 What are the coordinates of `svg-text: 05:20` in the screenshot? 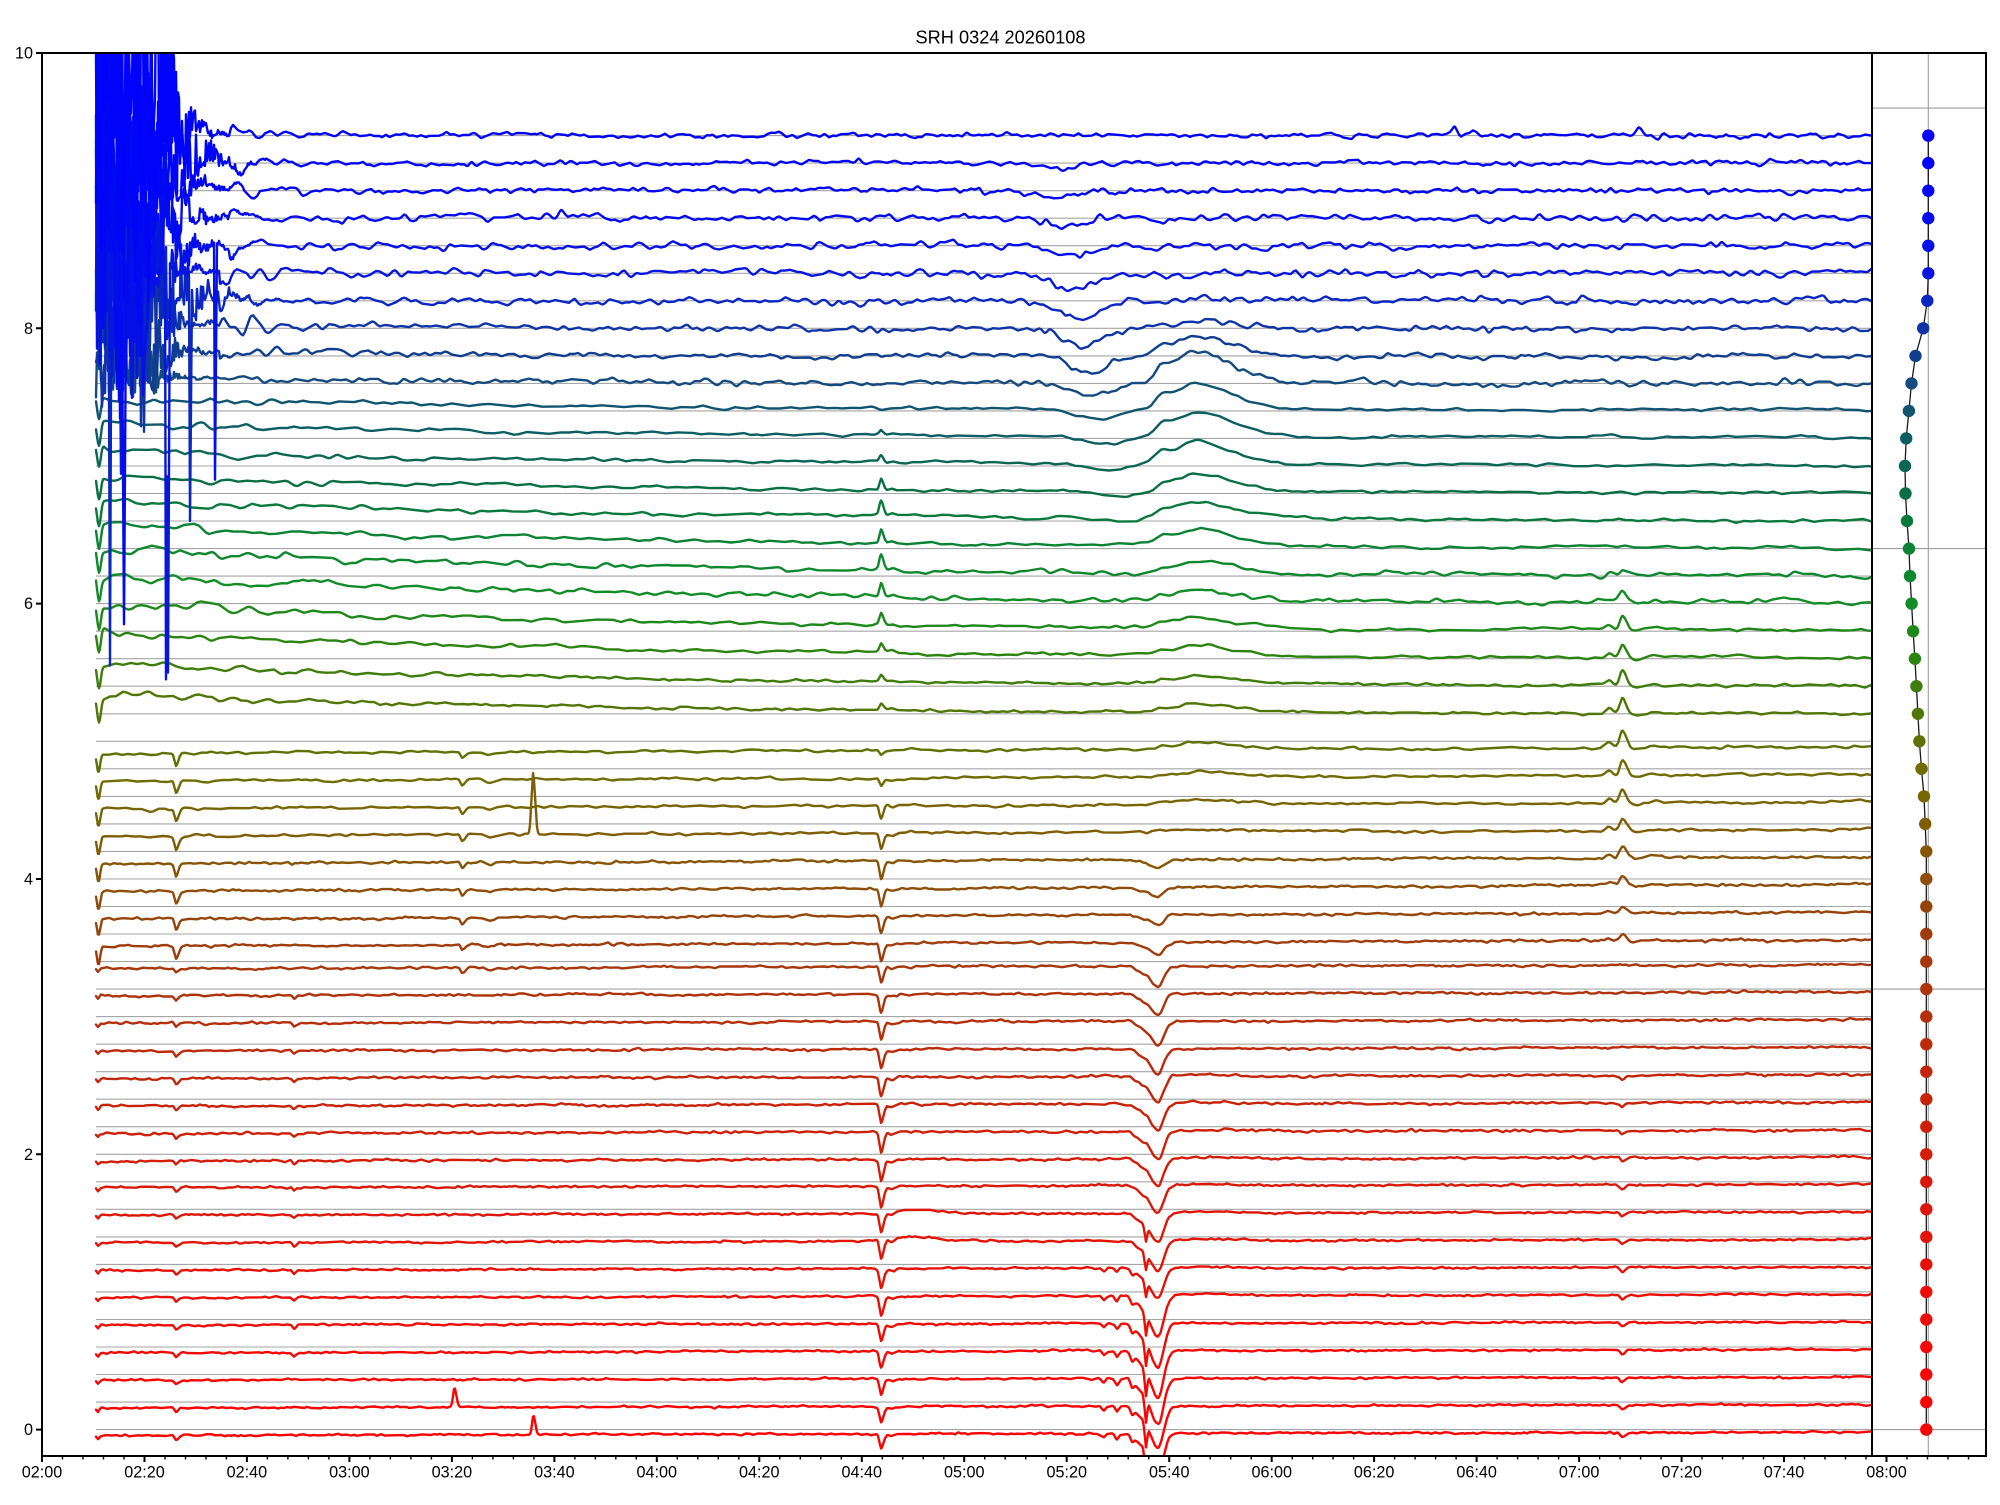 It's located at (1066, 1473).